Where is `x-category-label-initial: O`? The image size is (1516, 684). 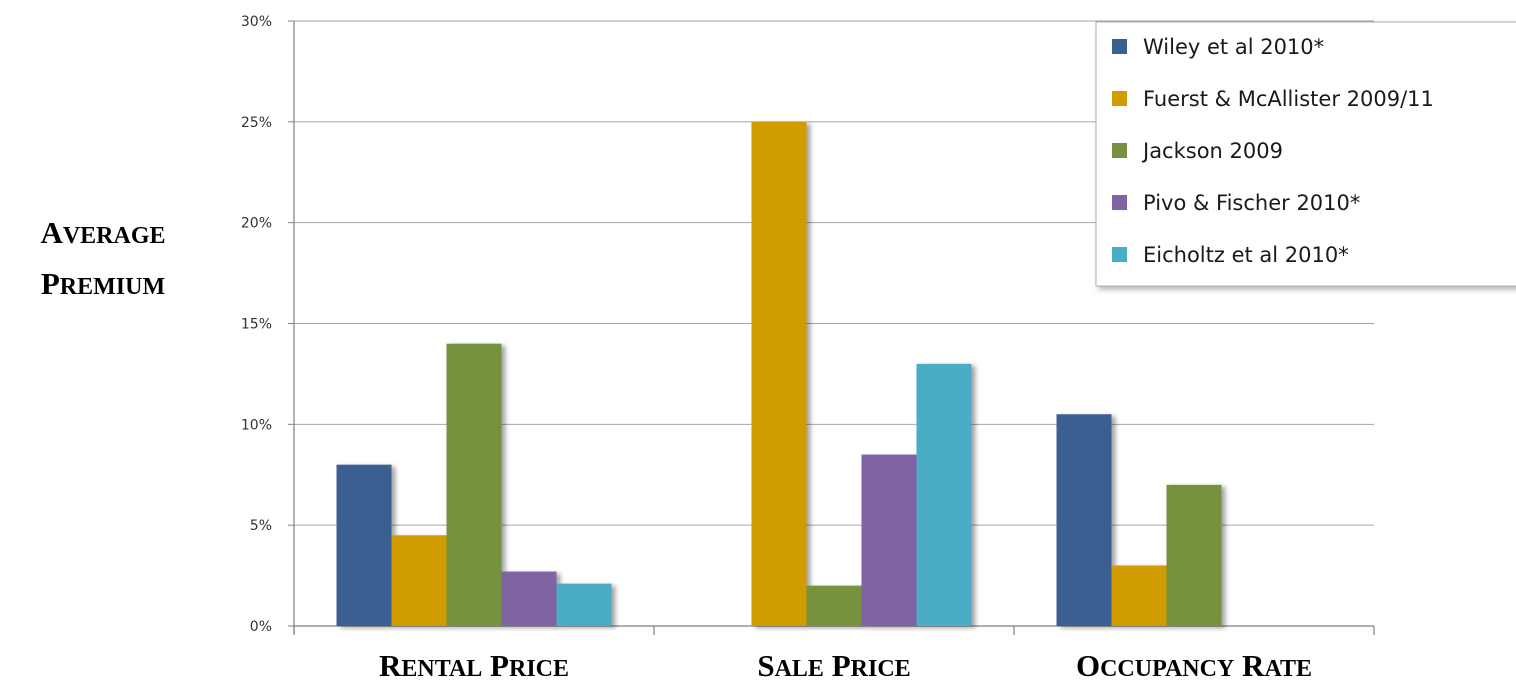
x-category-label-initial: O is located at coordinates (1088, 665).